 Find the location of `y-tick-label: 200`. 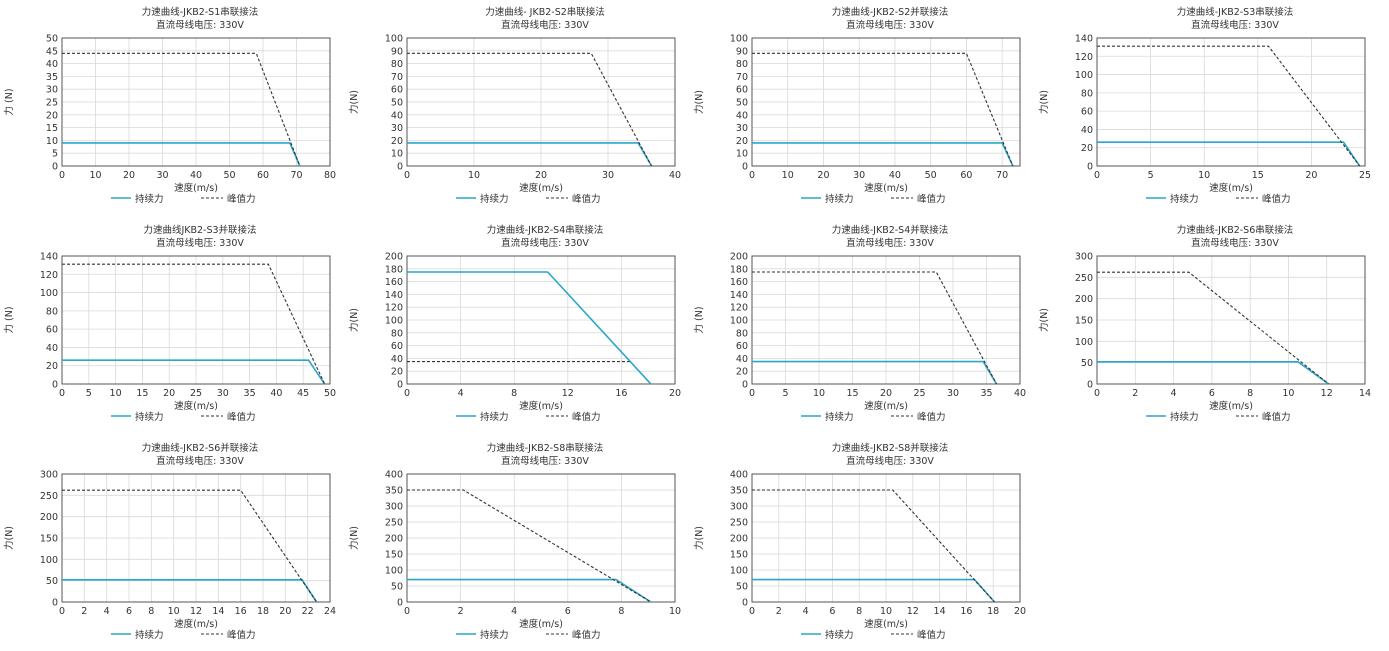

y-tick-label: 200 is located at coordinates (394, 539).